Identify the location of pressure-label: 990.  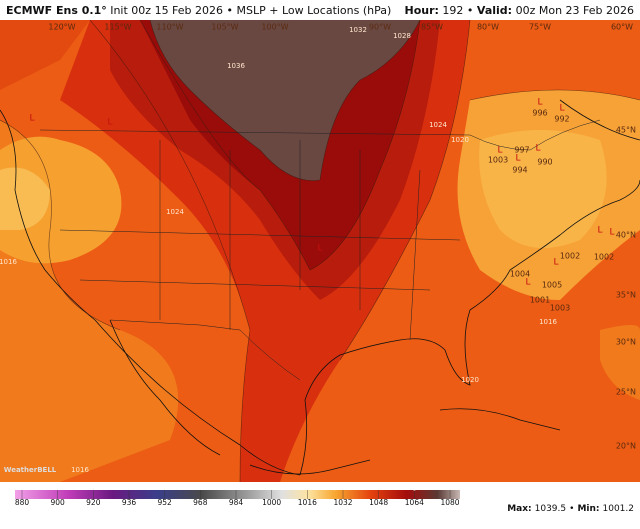
(544, 162).